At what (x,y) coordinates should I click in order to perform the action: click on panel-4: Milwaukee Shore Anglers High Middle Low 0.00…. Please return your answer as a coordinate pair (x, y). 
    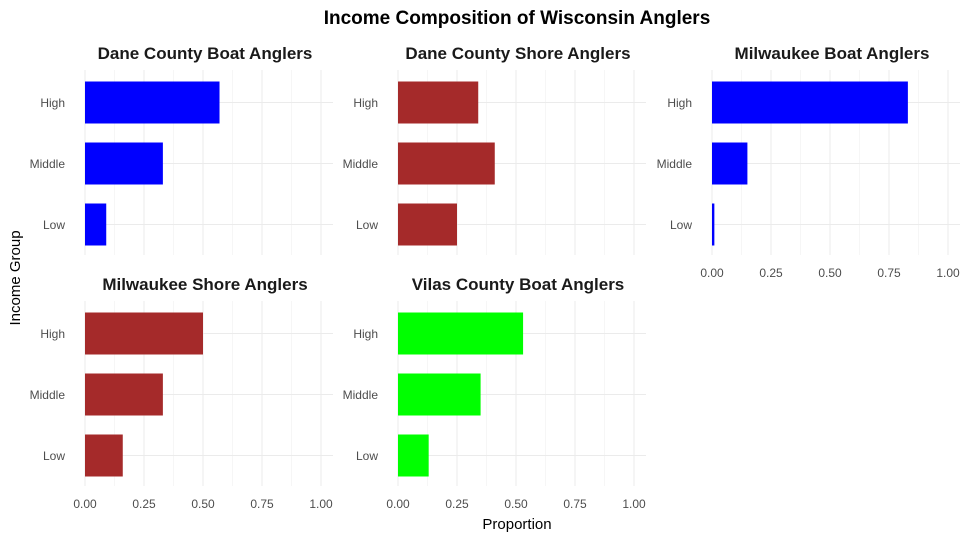
    Looking at the image, I should click on (181, 393).